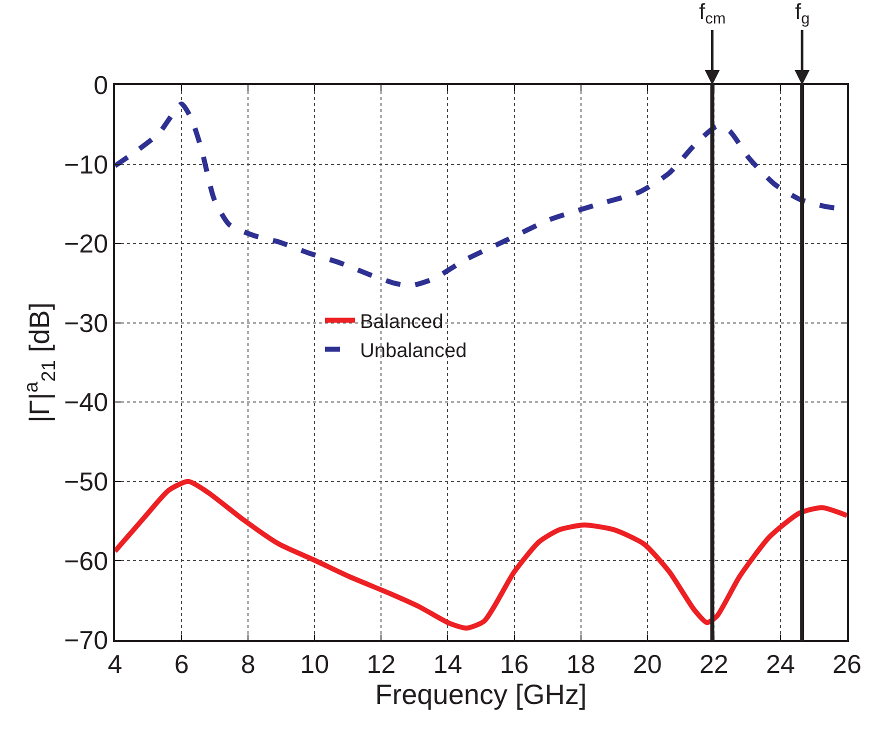 Image resolution: width=872 pixels, height=740 pixels. I want to click on x-tick-label: 18, so click(581, 663).